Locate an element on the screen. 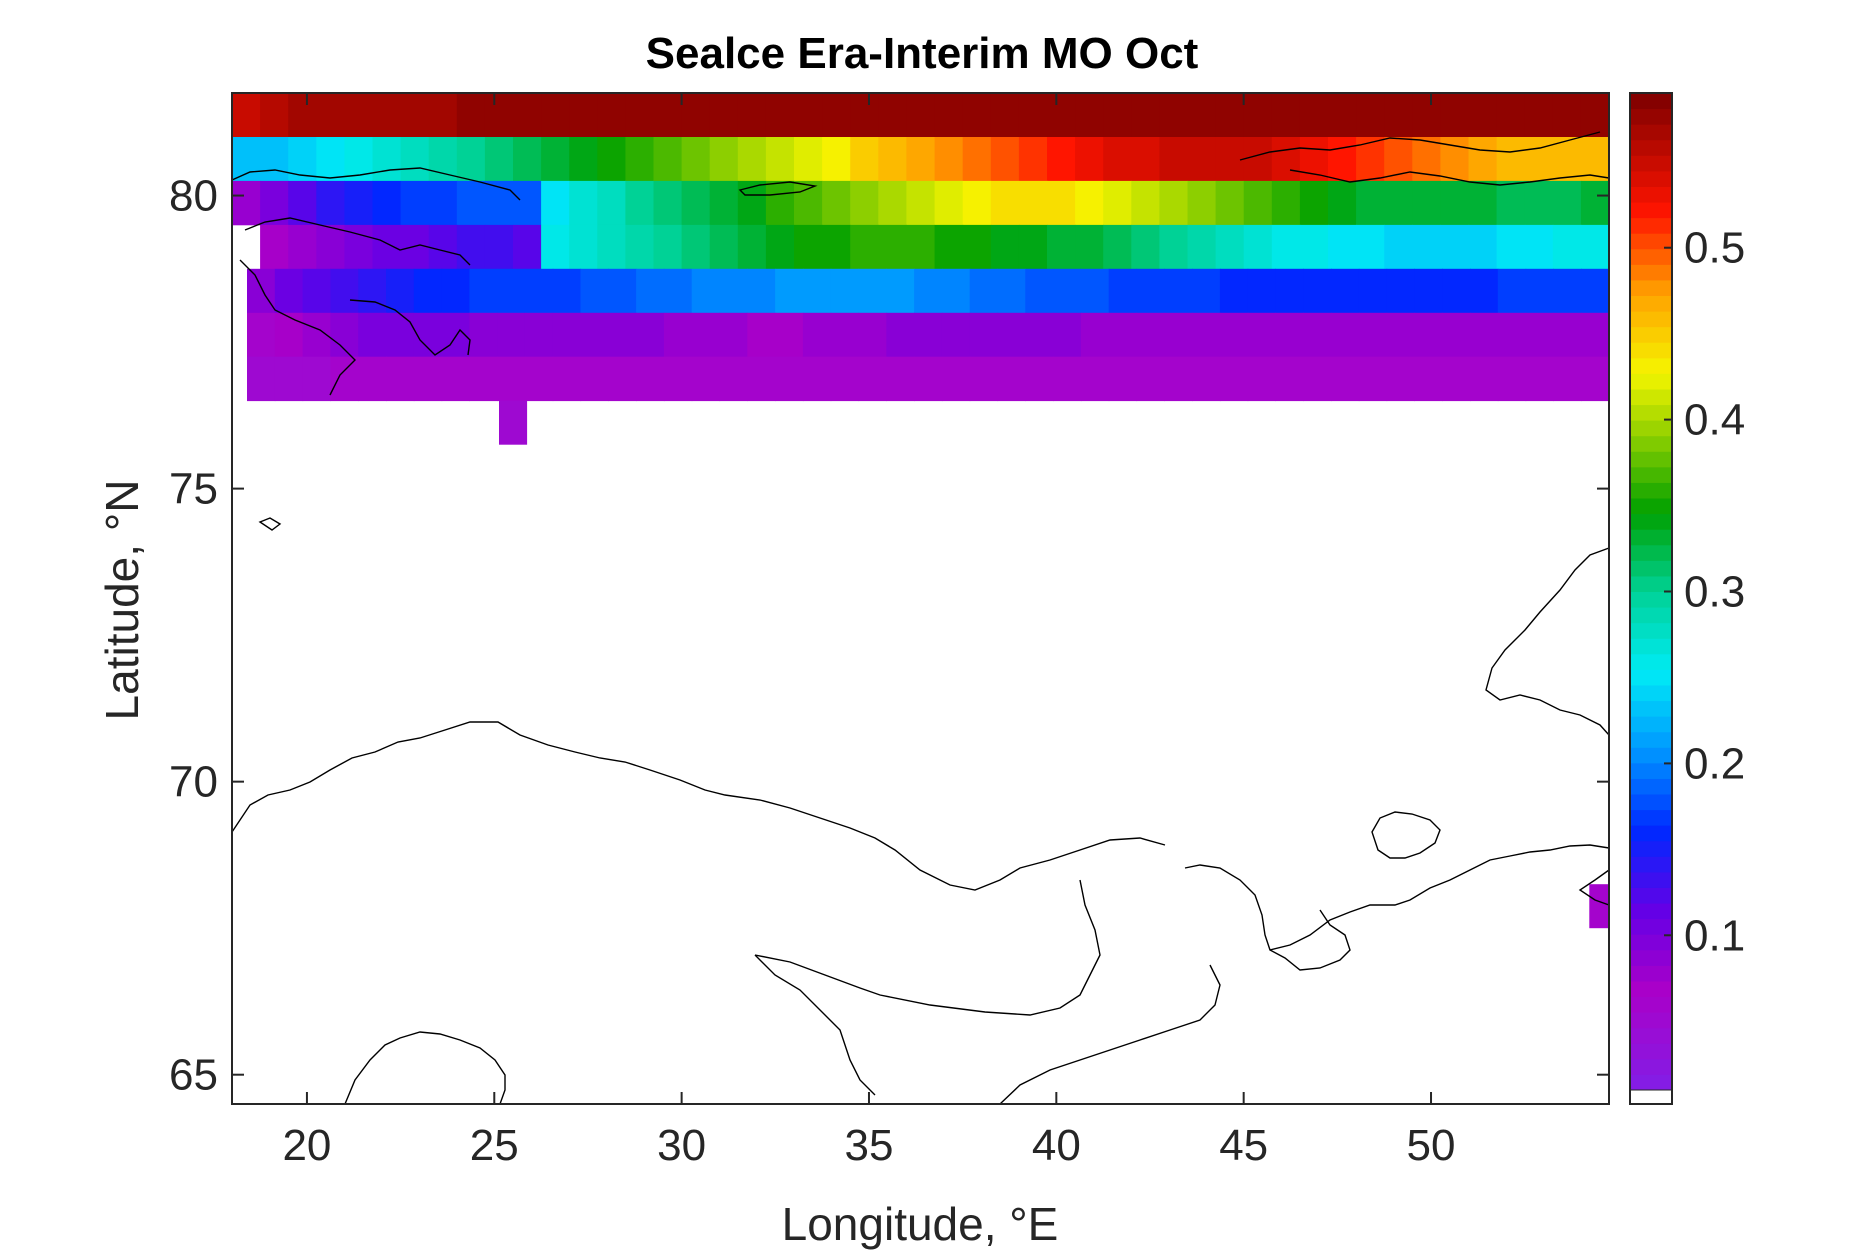 Image resolution: width=1875 pixels, height=1255 pixels. x-tick-label: 30 is located at coordinates (681, 1145).